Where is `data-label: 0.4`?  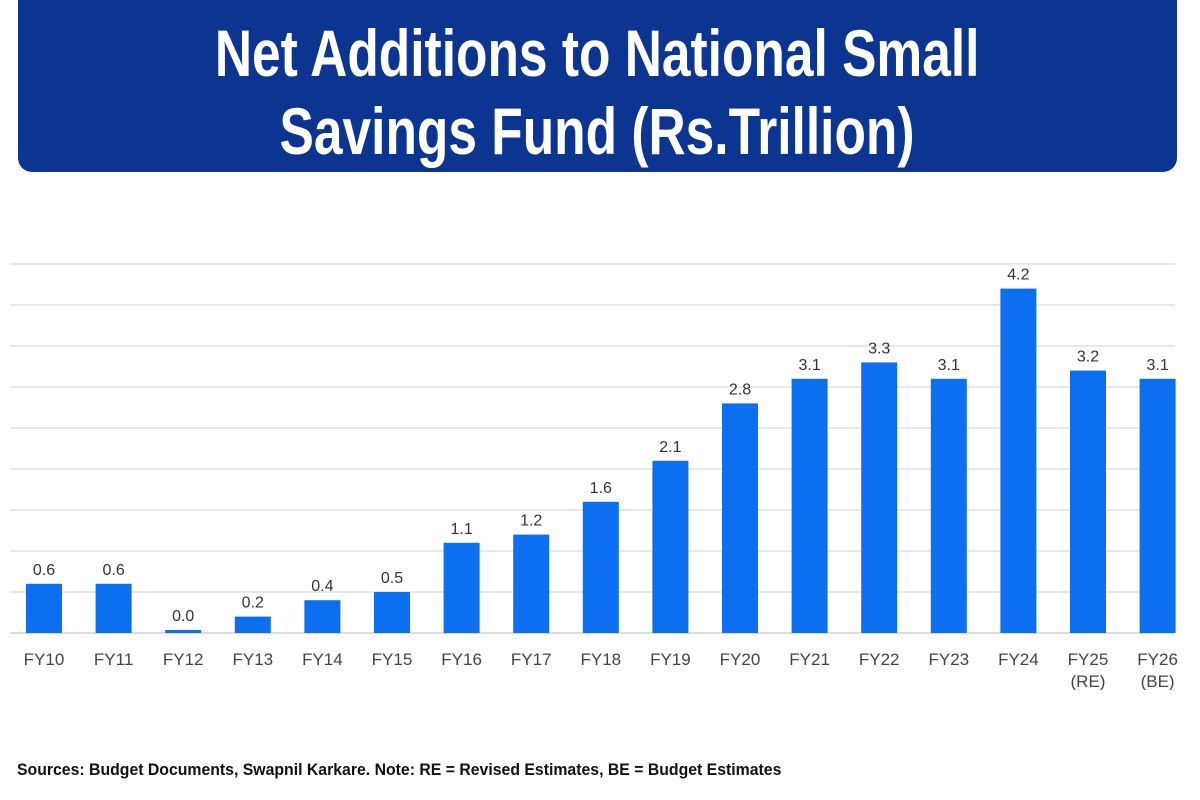
data-label: 0.4 is located at coordinates (322, 586).